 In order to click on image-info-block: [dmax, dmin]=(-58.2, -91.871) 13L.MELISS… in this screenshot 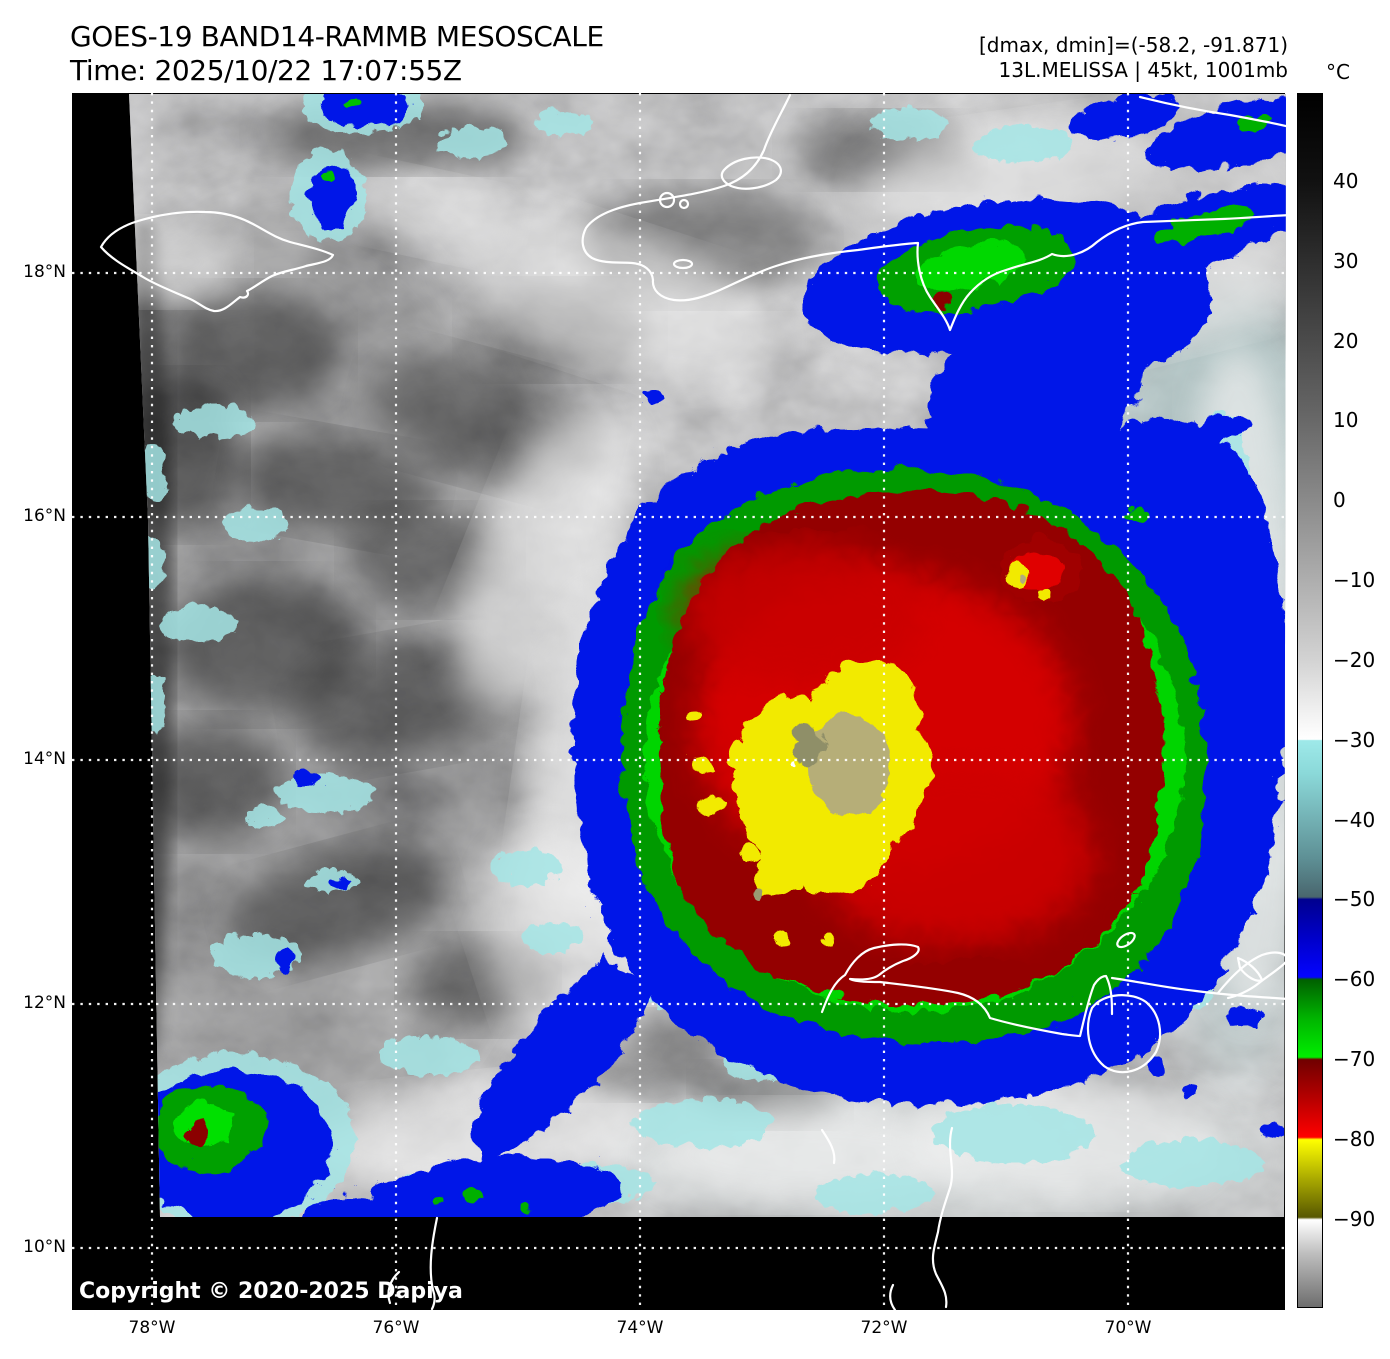, I will do `click(994, 58)`.